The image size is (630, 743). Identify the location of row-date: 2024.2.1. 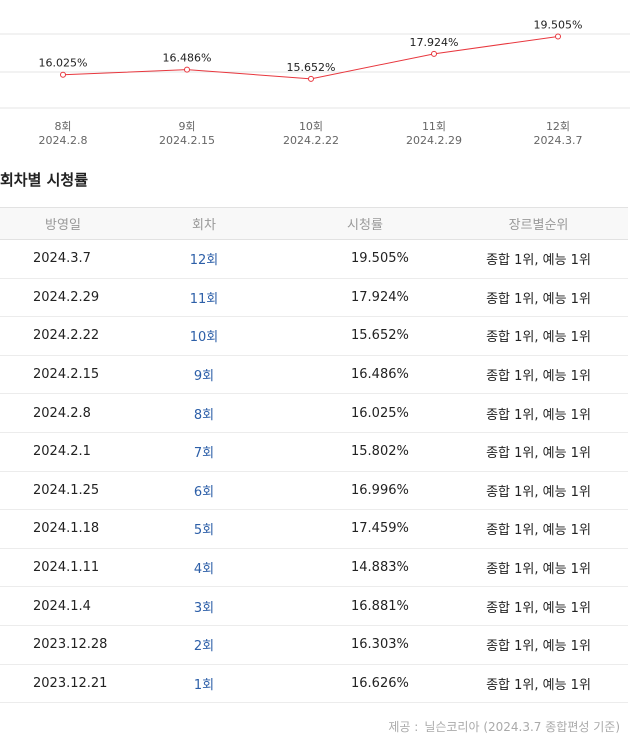
(63, 452).